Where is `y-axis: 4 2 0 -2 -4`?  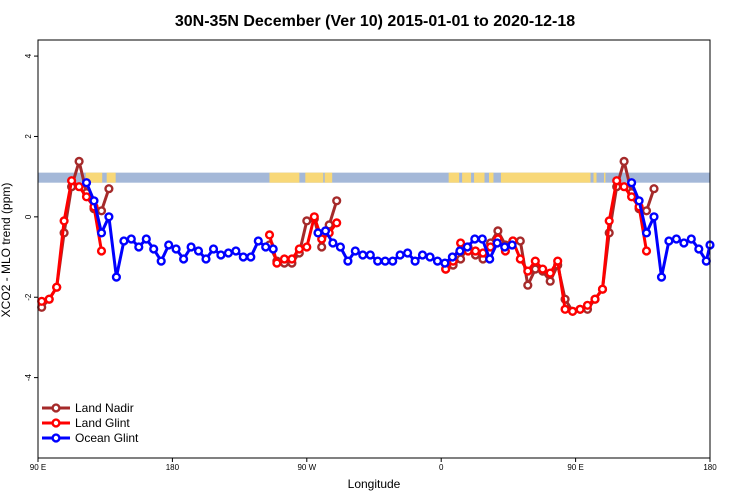 y-axis: 4 2 0 -2 -4 is located at coordinates (31, 217).